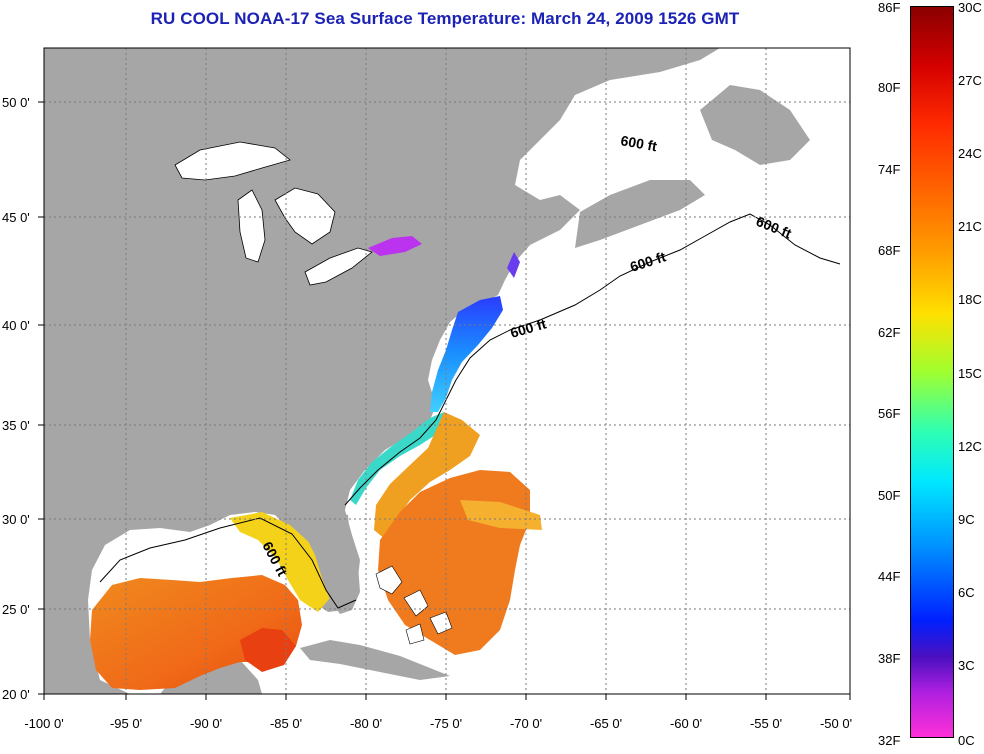  I want to click on lat-tick-label: 35 0', so click(16, 425).